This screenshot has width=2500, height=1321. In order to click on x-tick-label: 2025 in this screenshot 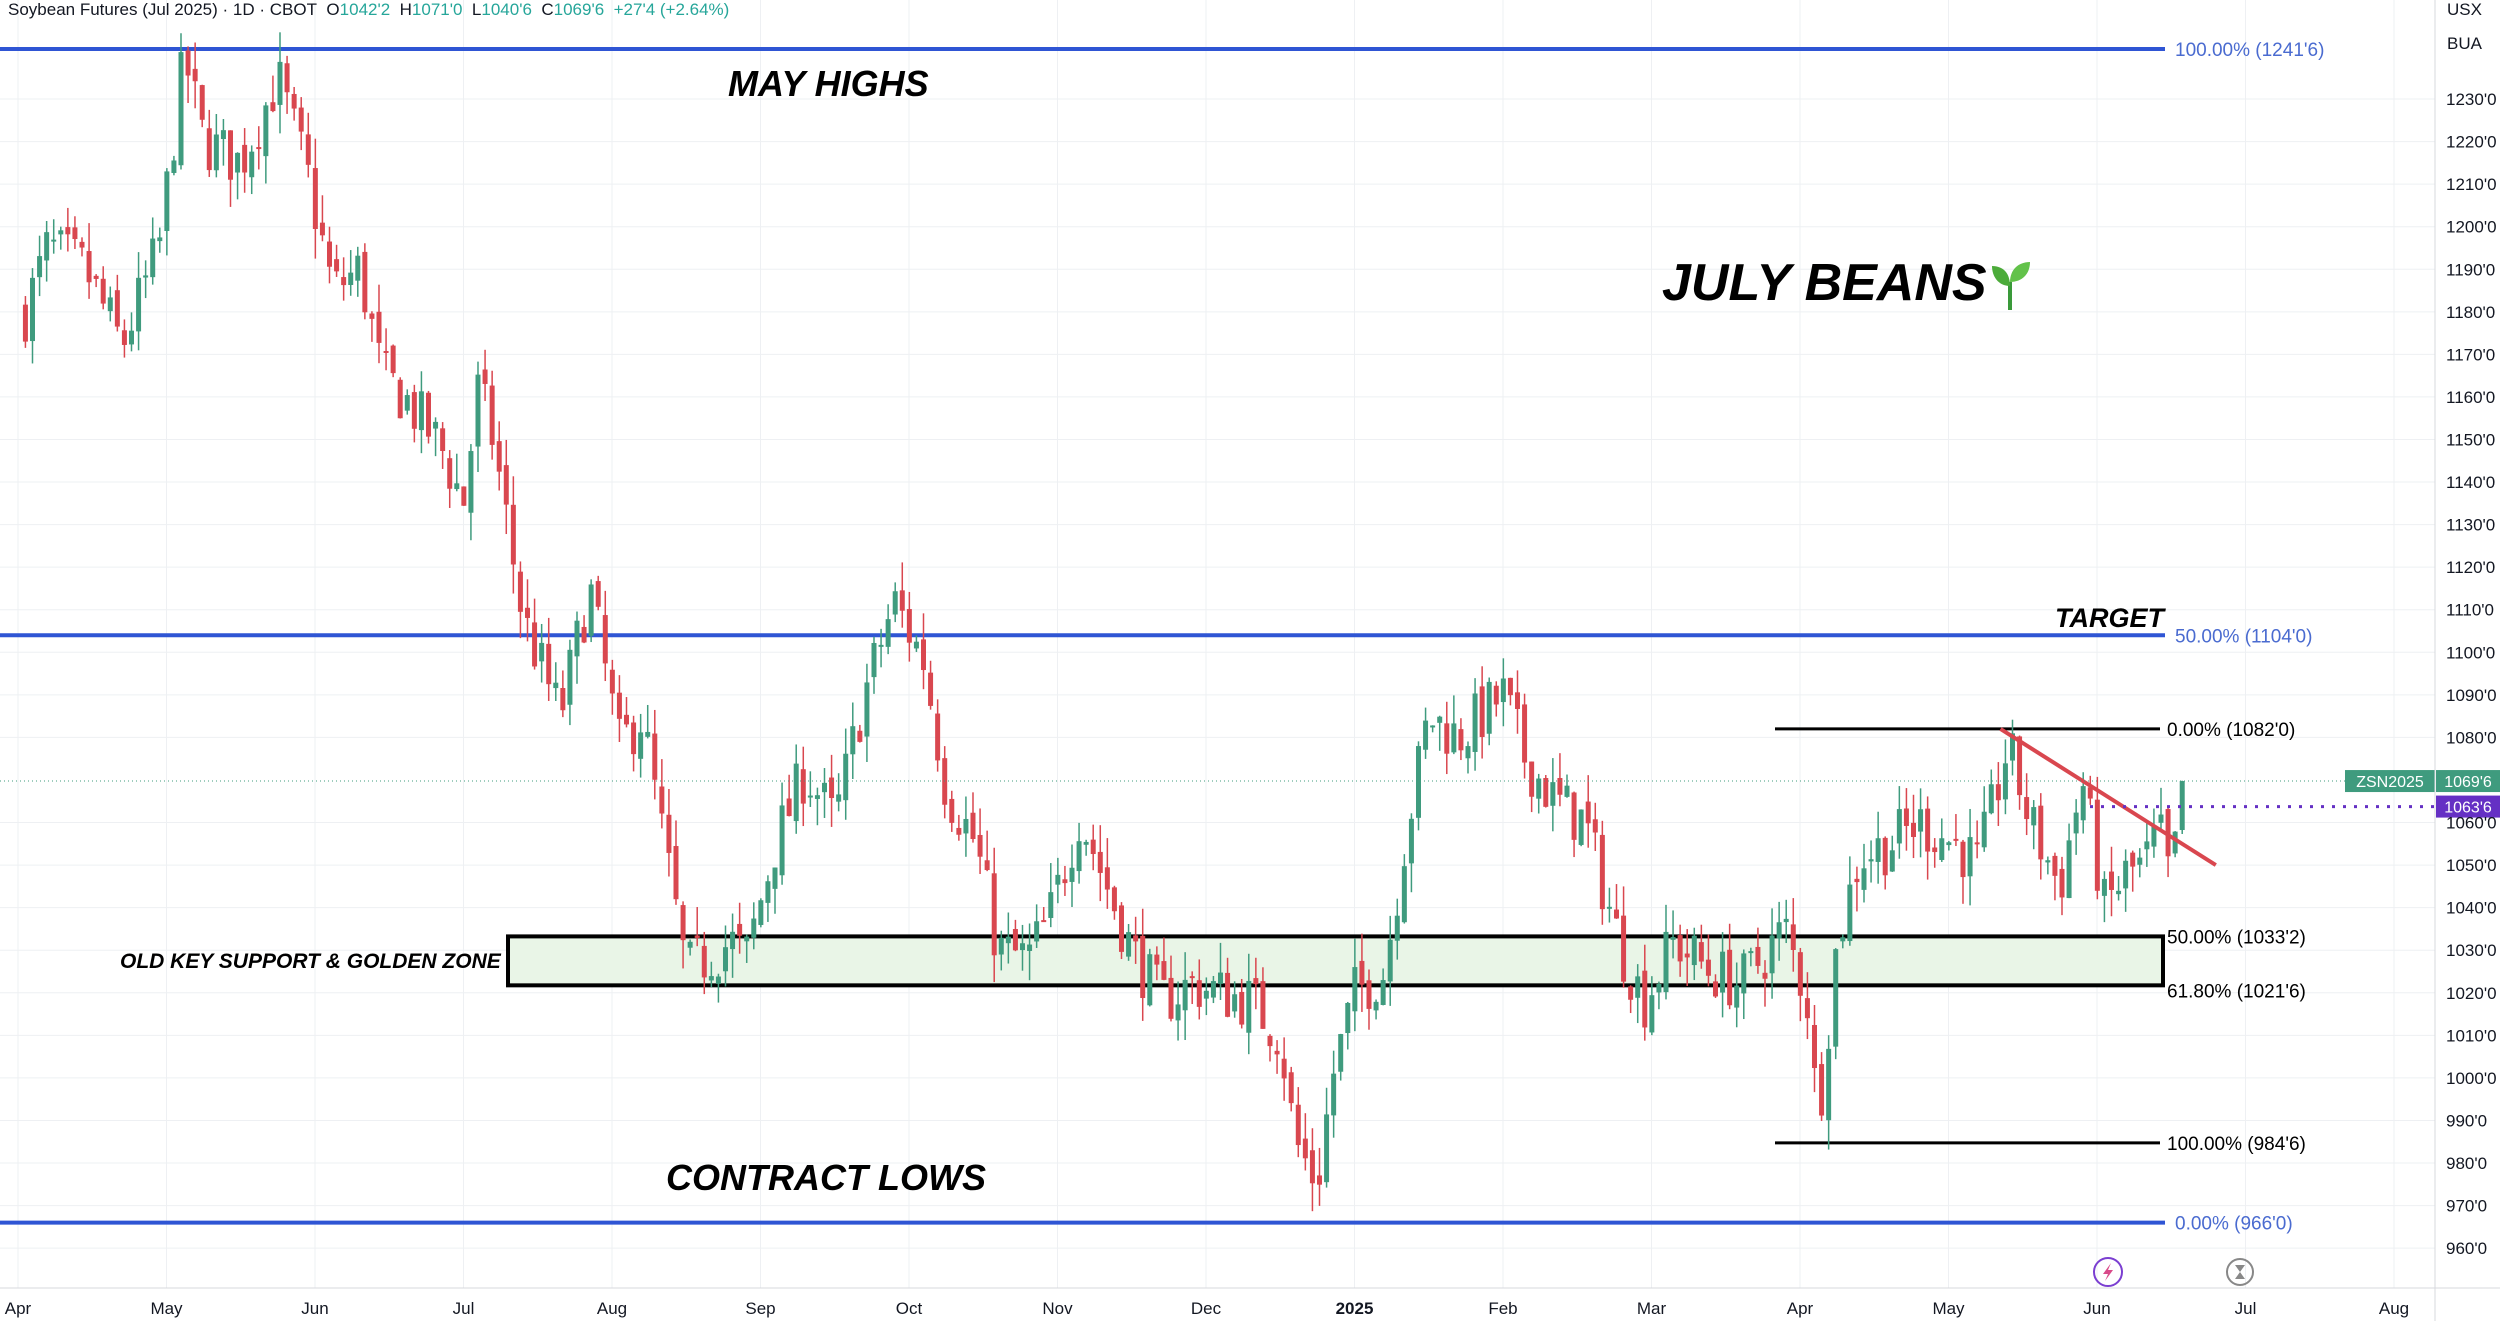, I will do `click(1355, 1308)`.